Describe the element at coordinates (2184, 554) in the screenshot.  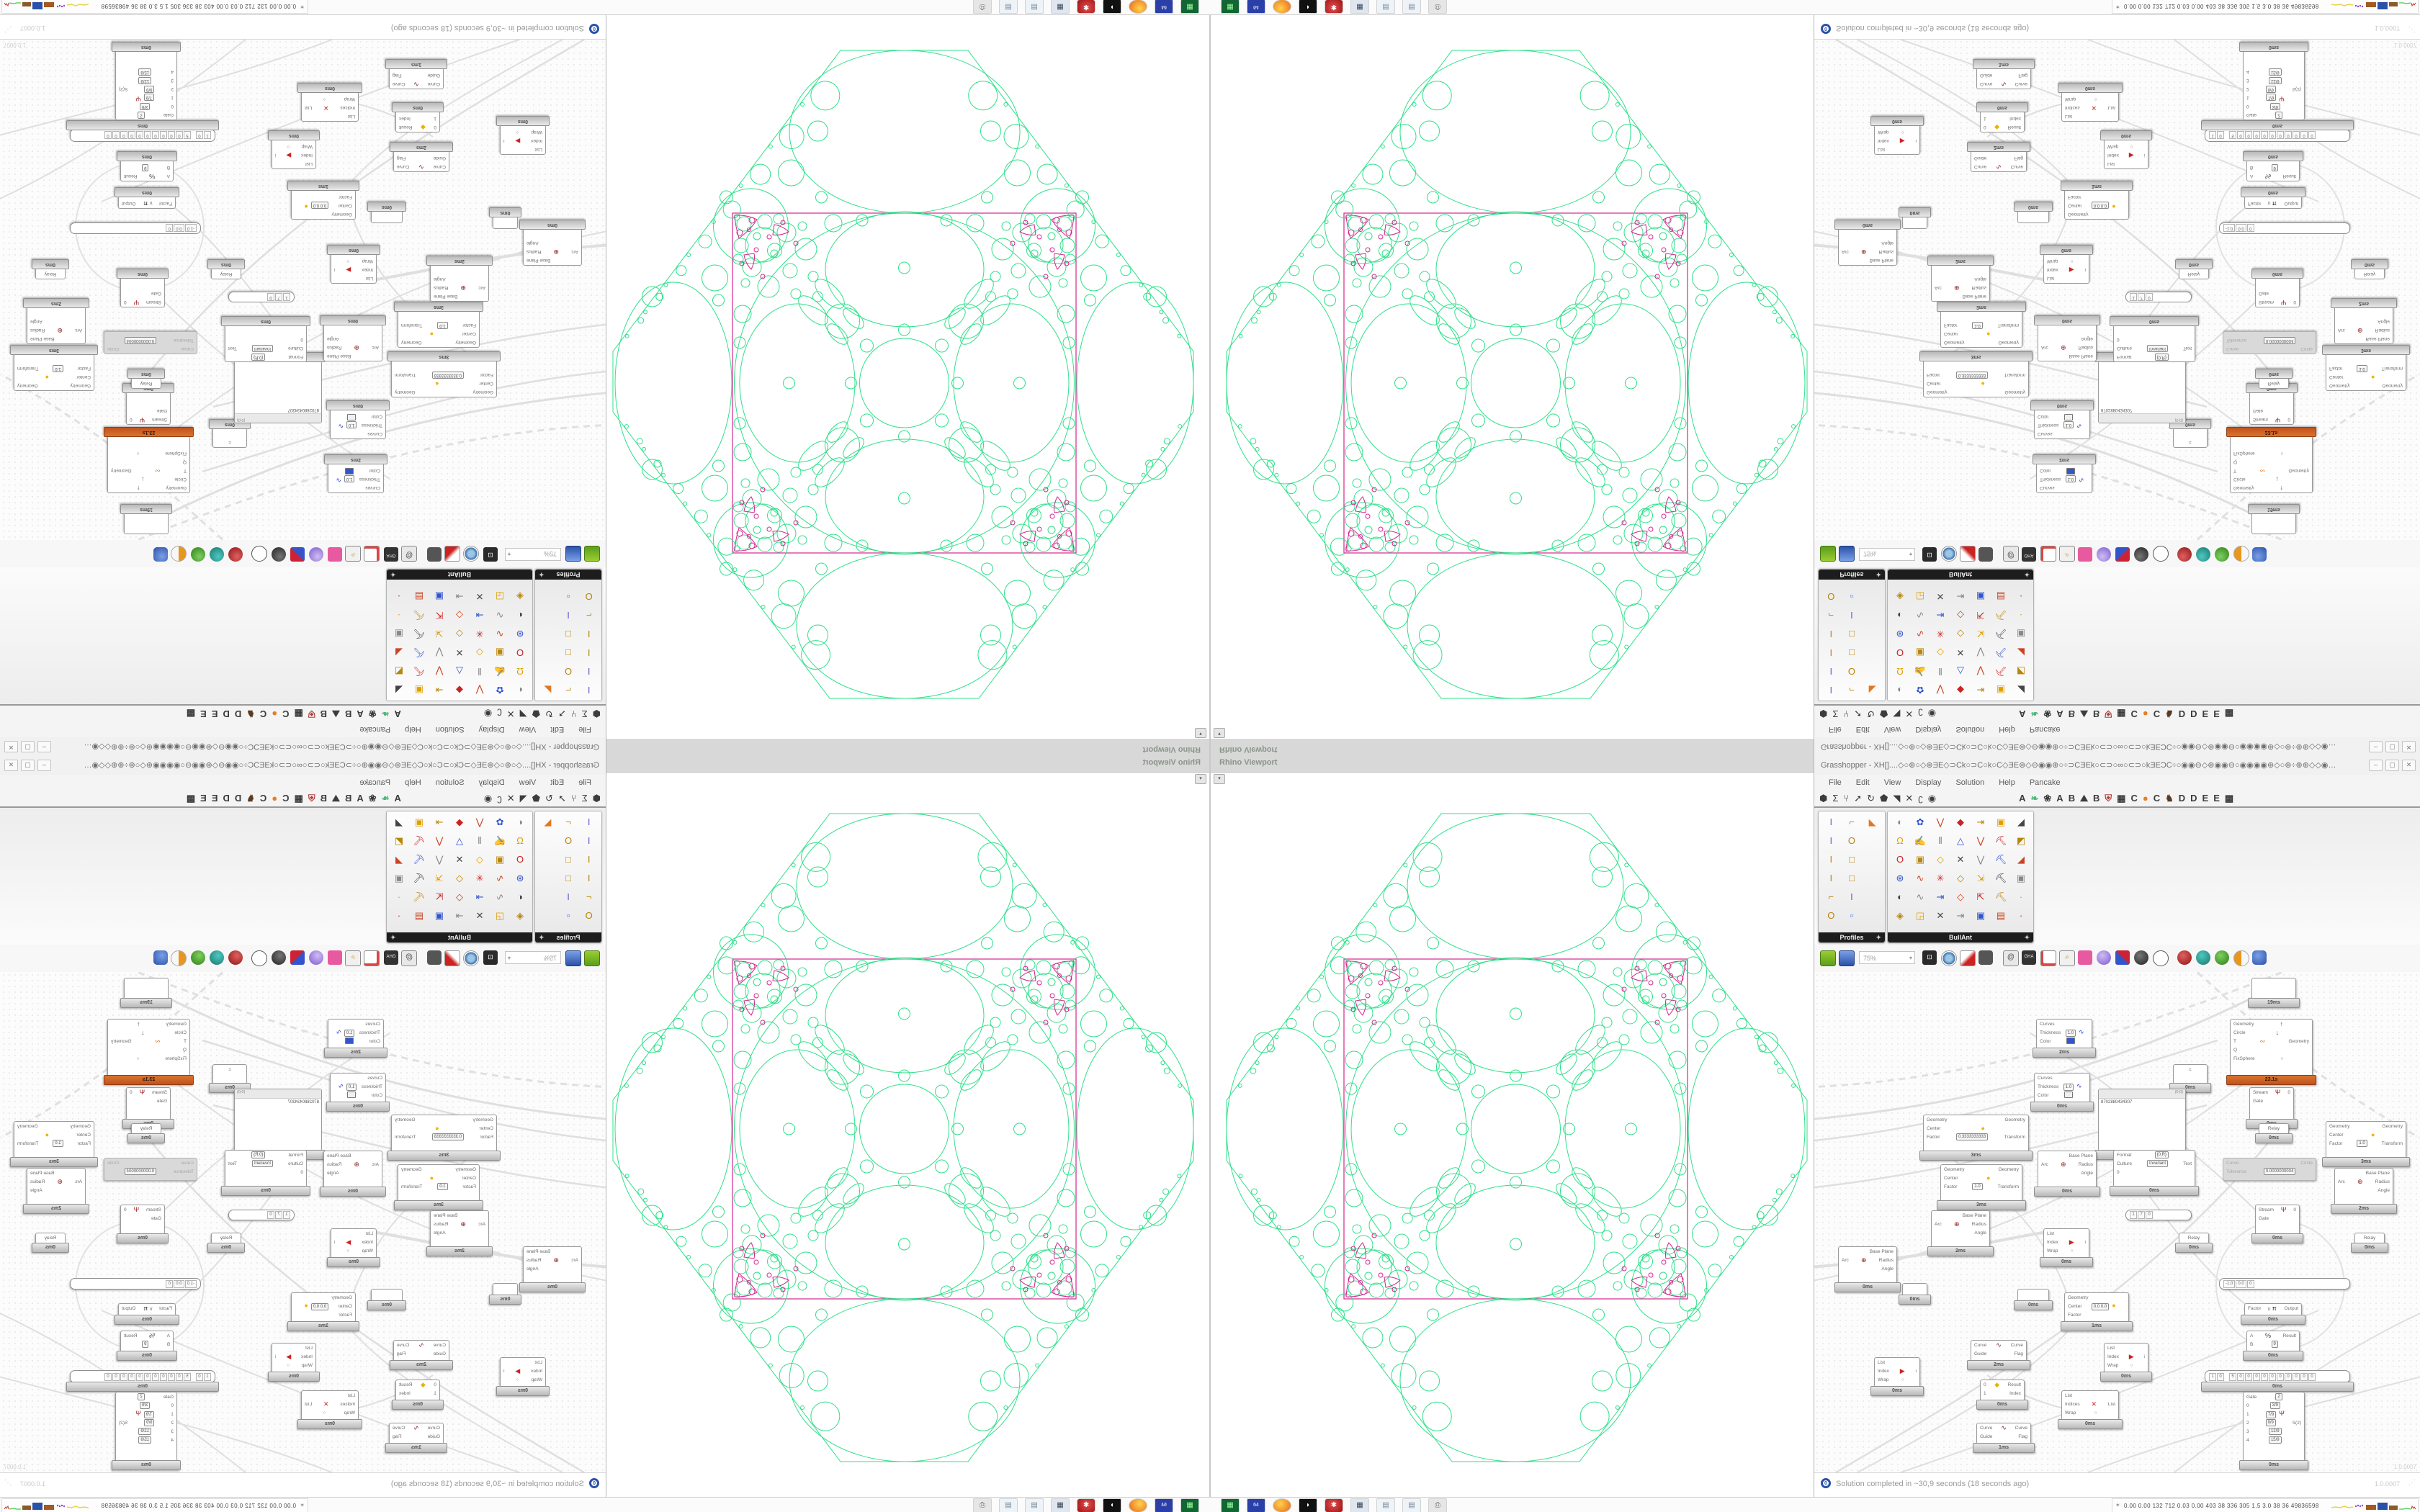
I see `preview-shaded-button` at that location.